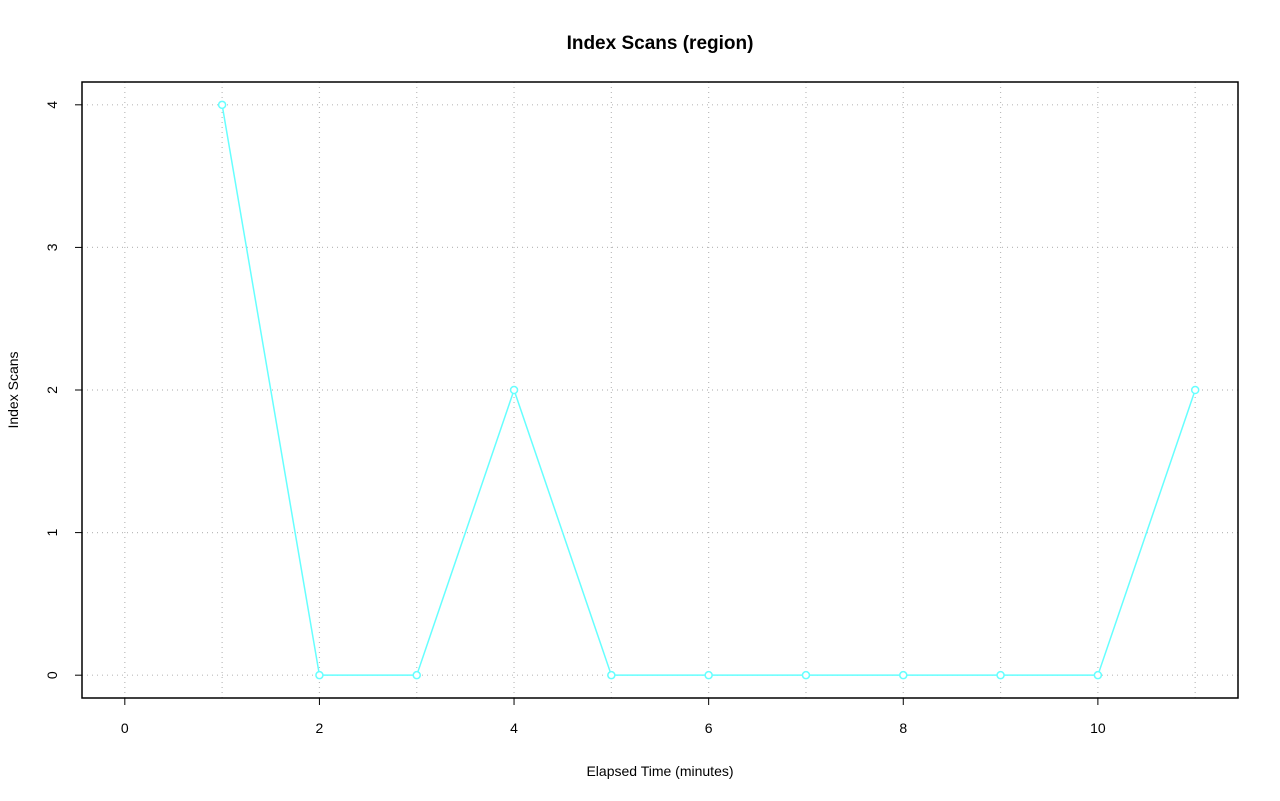 Image resolution: width=1280 pixels, height=801 pixels. Describe the element at coordinates (125, 728) in the screenshot. I see `x-tick-label: 0` at that location.